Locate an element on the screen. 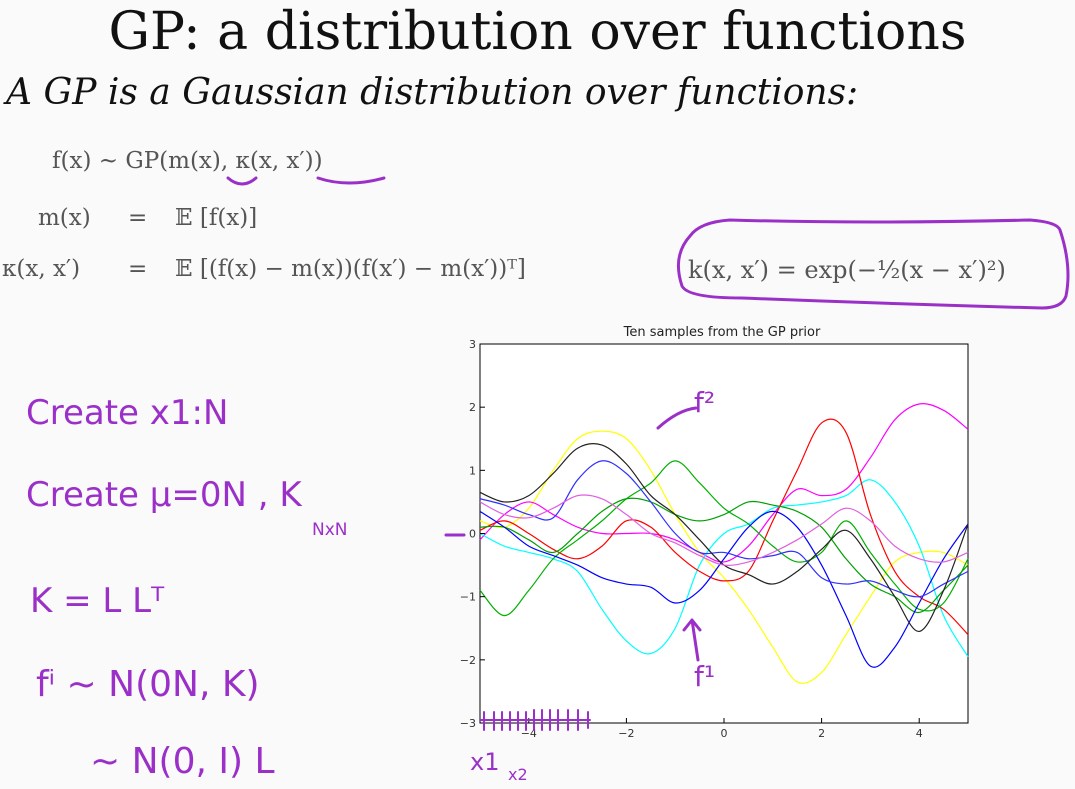 The image size is (1075, 789). x-tick-label: −4 is located at coordinates (529, 733).